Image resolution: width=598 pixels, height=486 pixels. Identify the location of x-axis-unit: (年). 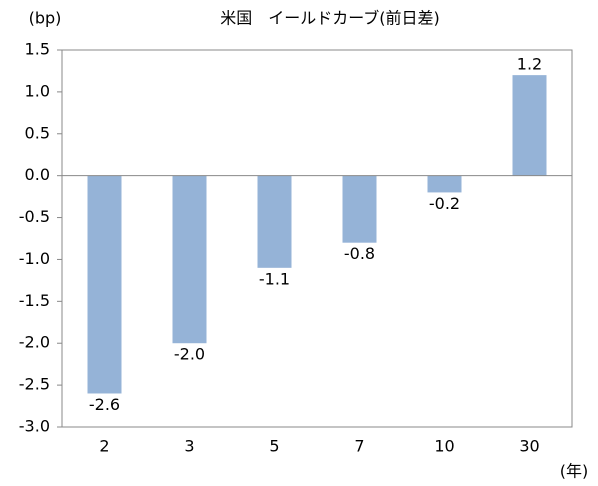
(574, 471).